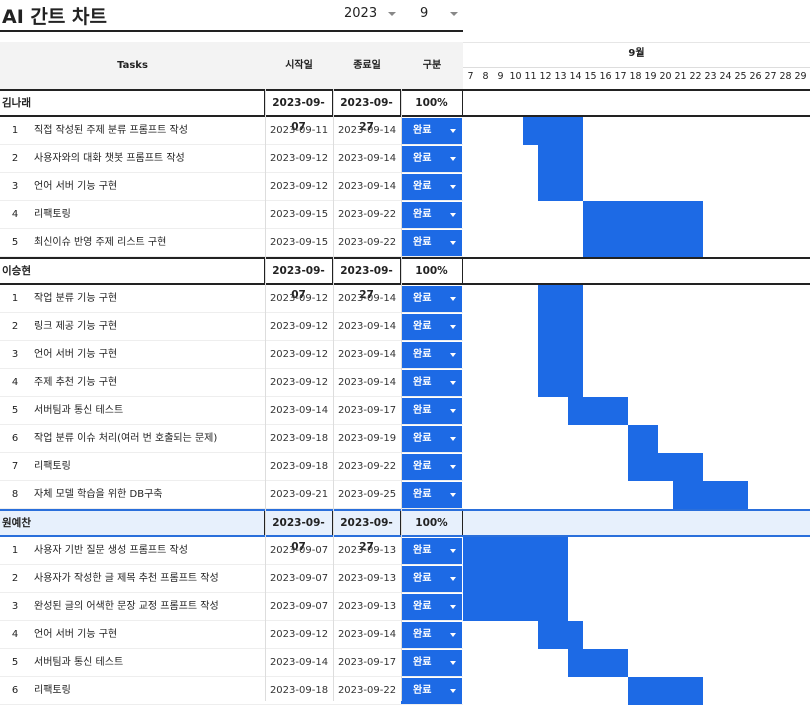 The height and width of the screenshot is (705, 810). Describe the element at coordinates (231, 215) in the screenshot. I see `table-row: 4 리팩토링 2023-09-15 2023-09-22 완료` at that location.